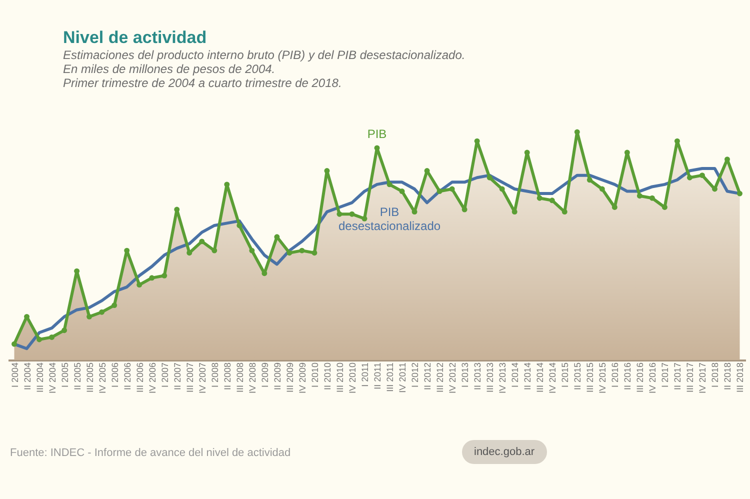  I want to click on text: indec.gob.ar, so click(504, 452).